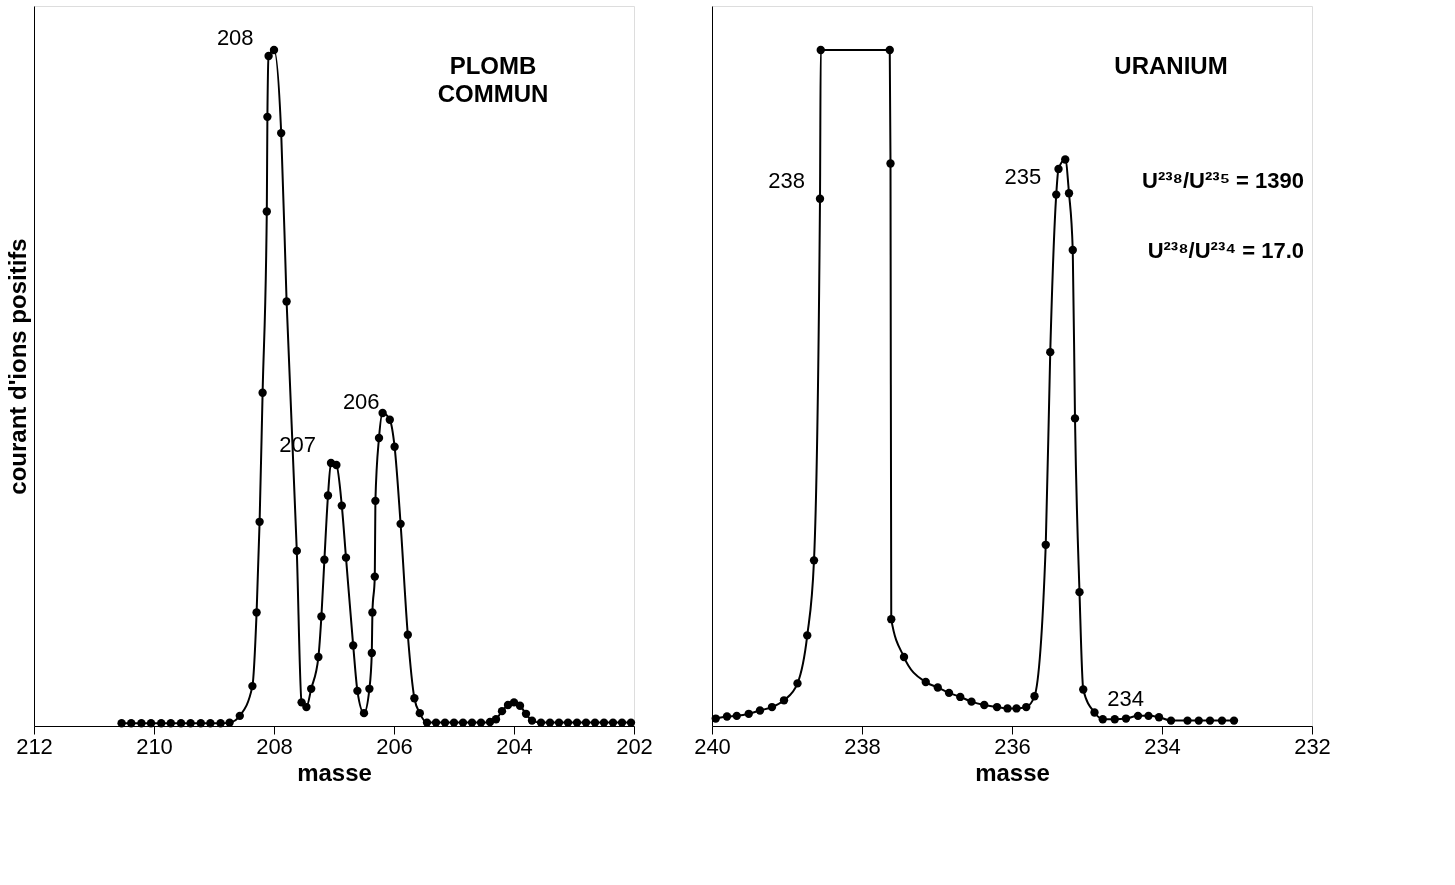  I want to click on x-tick-label: 208, so click(274, 746).